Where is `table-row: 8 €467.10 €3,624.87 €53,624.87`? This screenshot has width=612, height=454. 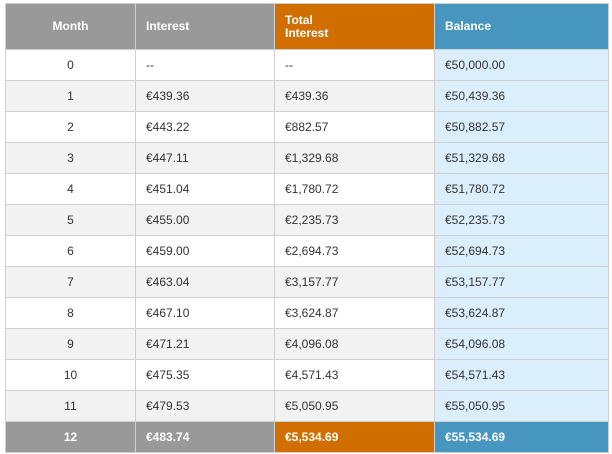 table-row: 8 €467.10 €3,624.87 €53,624.87 is located at coordinates (307, 313).